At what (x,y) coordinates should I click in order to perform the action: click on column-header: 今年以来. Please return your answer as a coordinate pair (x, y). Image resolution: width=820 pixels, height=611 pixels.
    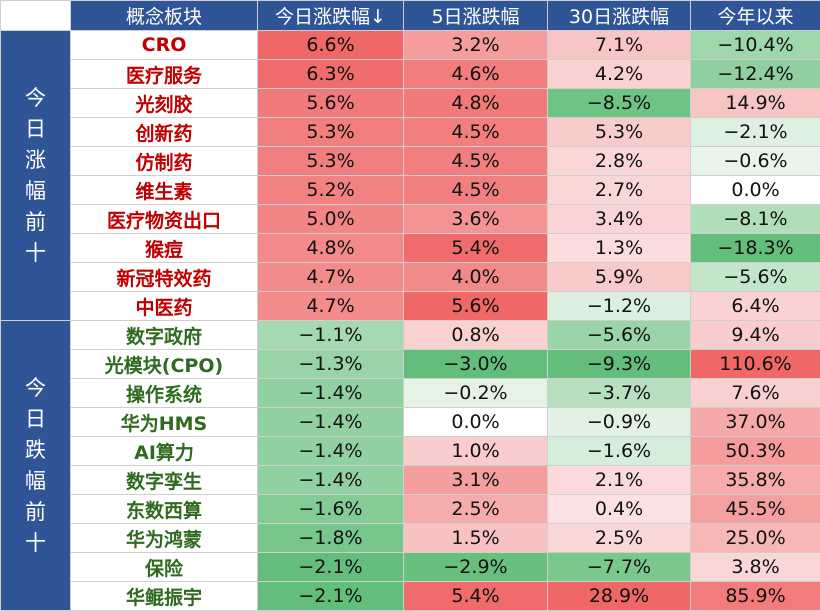
    Looking at the image, I should click on (755, 16).